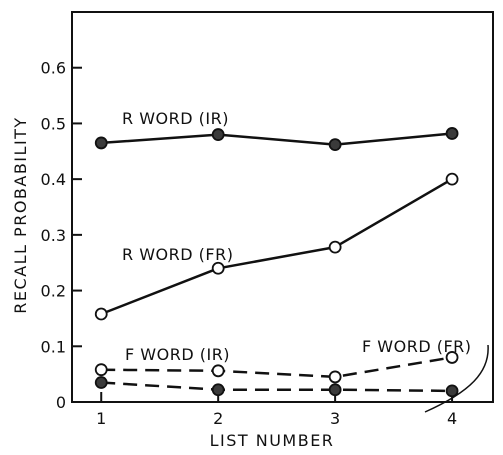 This screenshot has width=503, height=455. What do you see at coordinates (277, 367) in the screenshot?
I see `series-line-f-word-ir` at bounding box center [277, 367].